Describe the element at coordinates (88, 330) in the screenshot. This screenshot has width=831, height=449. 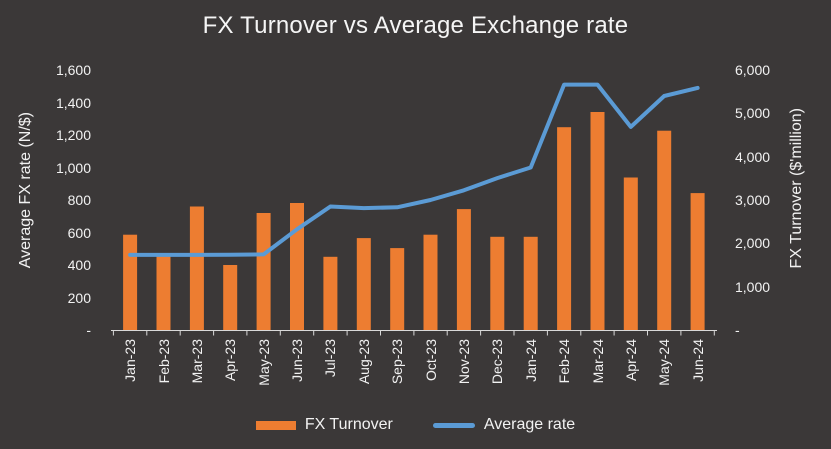
I see `left-axis-tick-0: -` at that location.